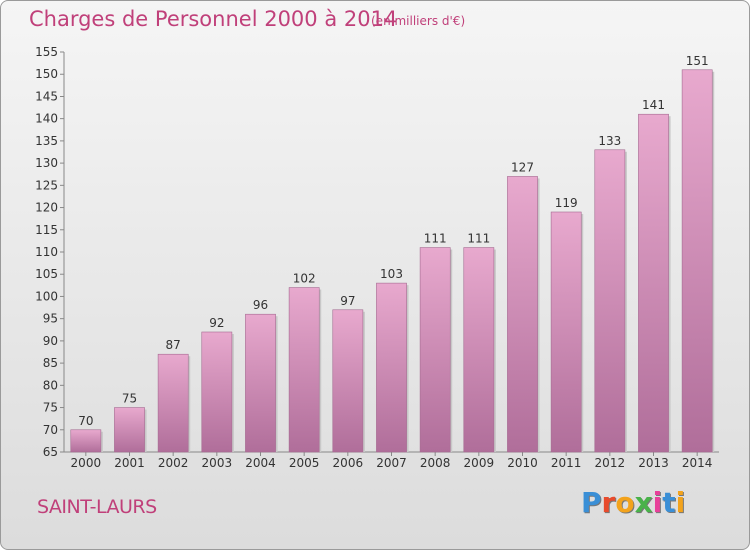 The image size is (750, 550). Describe the element at coordinates (697, 61) in the screenshot. I see `value-label: 151` at that location.